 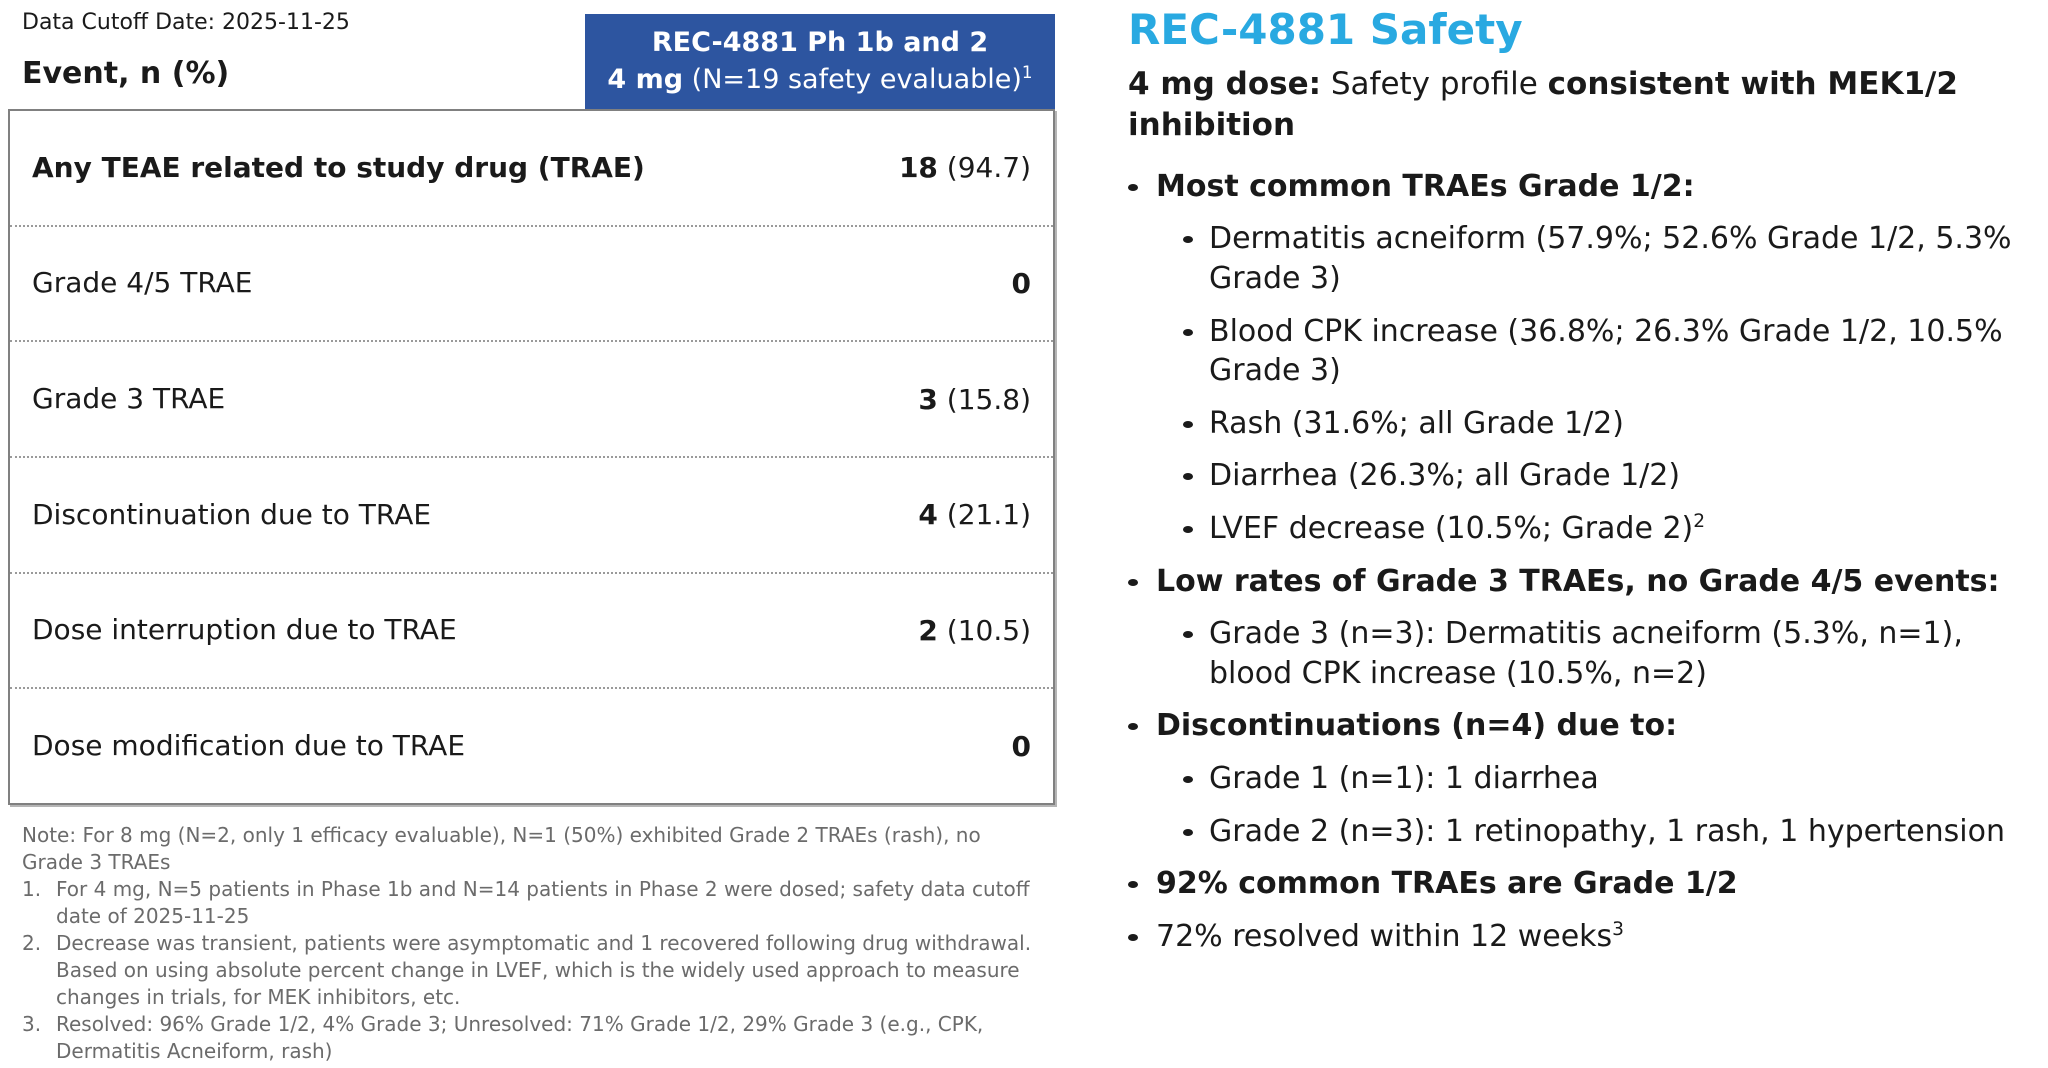 What do you see at coordinates (964, 168) in the screenshot?
I see `row-value: 18 (94.7)` at bounding box center [964, 168].